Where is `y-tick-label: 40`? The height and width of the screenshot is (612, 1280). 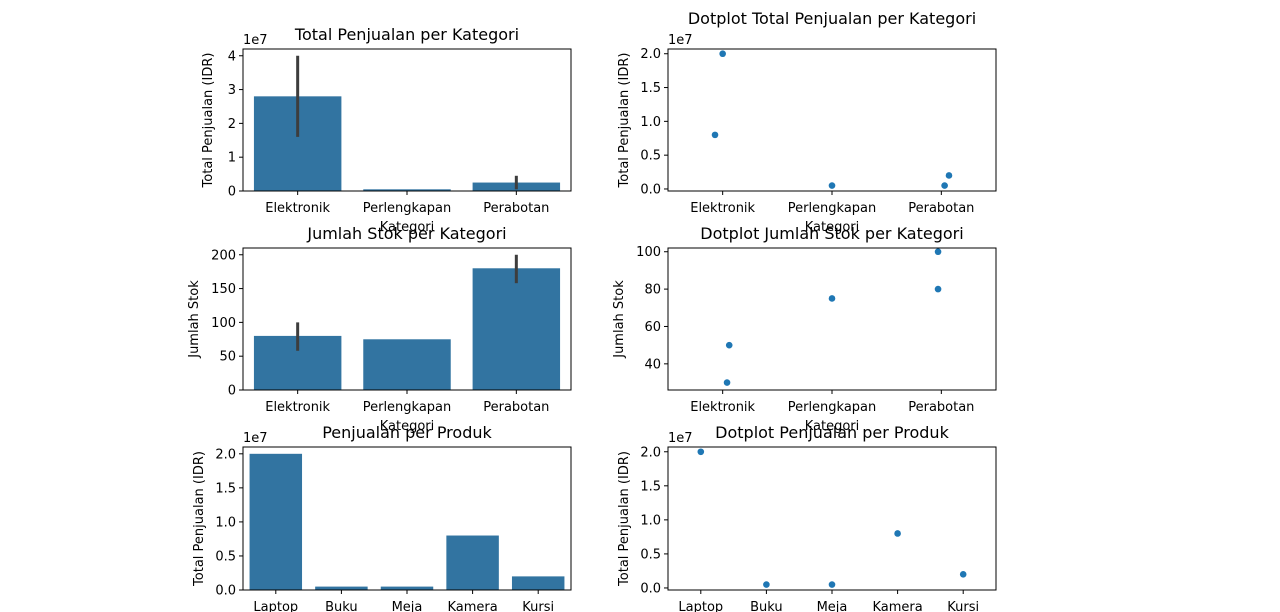
y-tick-label: 40 is located at coordinates (652, 364).